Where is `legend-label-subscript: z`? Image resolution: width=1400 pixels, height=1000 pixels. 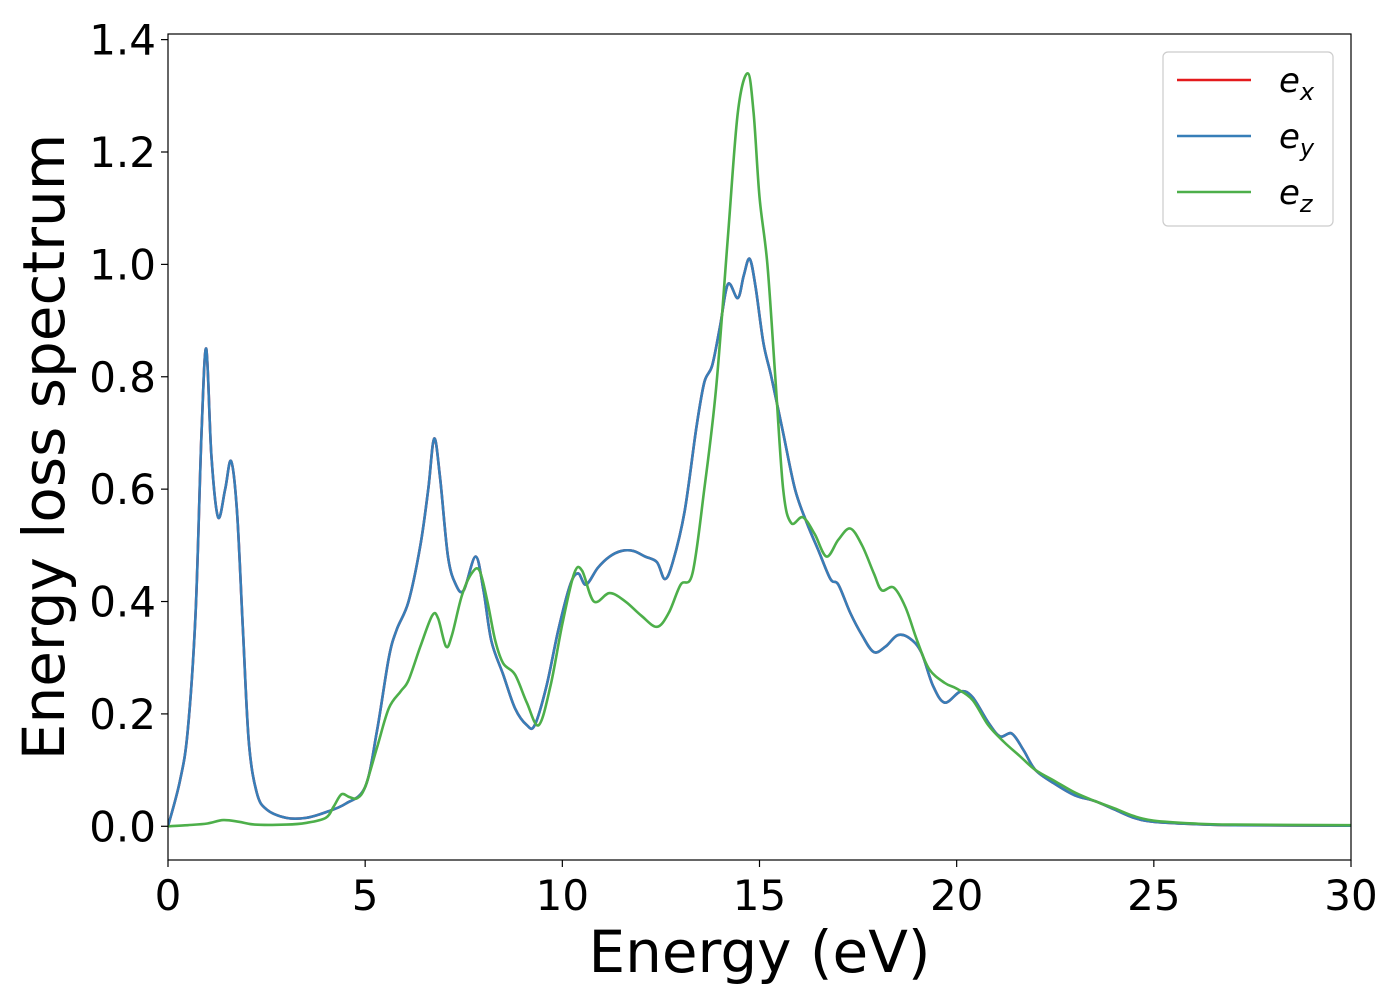 legend-label-subscript: z is located at coordinates (1306, 204).